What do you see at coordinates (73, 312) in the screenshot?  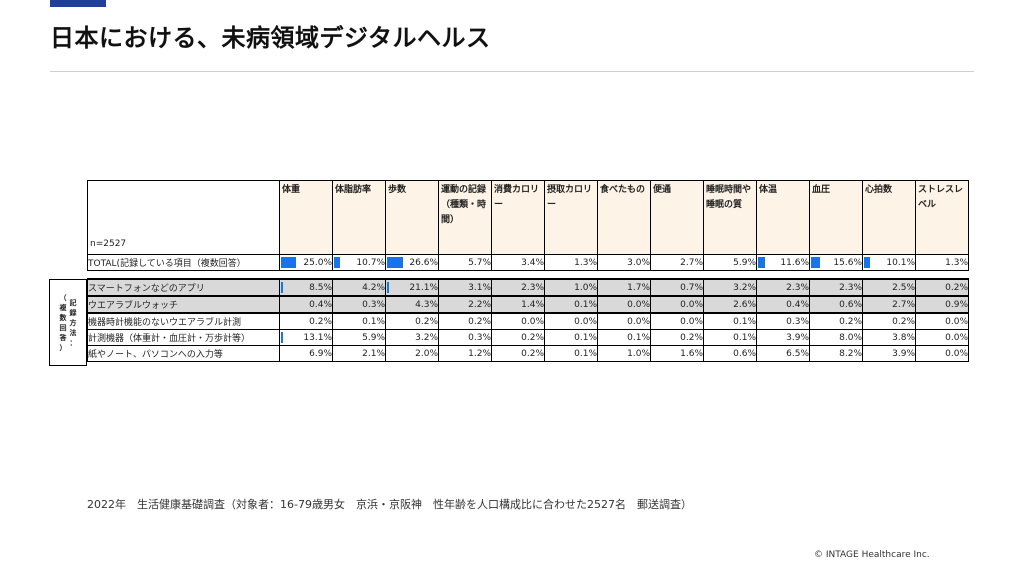 I see `side-label-char: 録` at bounding box center [73, 312].